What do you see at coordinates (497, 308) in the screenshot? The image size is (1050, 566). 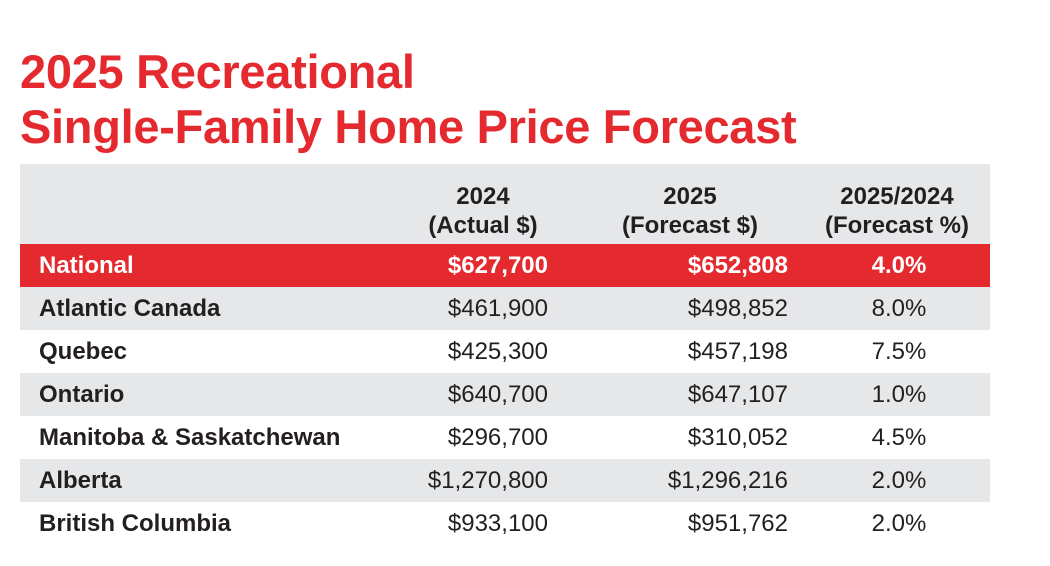 I see `actual-2024-value: $461,900` at bounding box center [497, 308].